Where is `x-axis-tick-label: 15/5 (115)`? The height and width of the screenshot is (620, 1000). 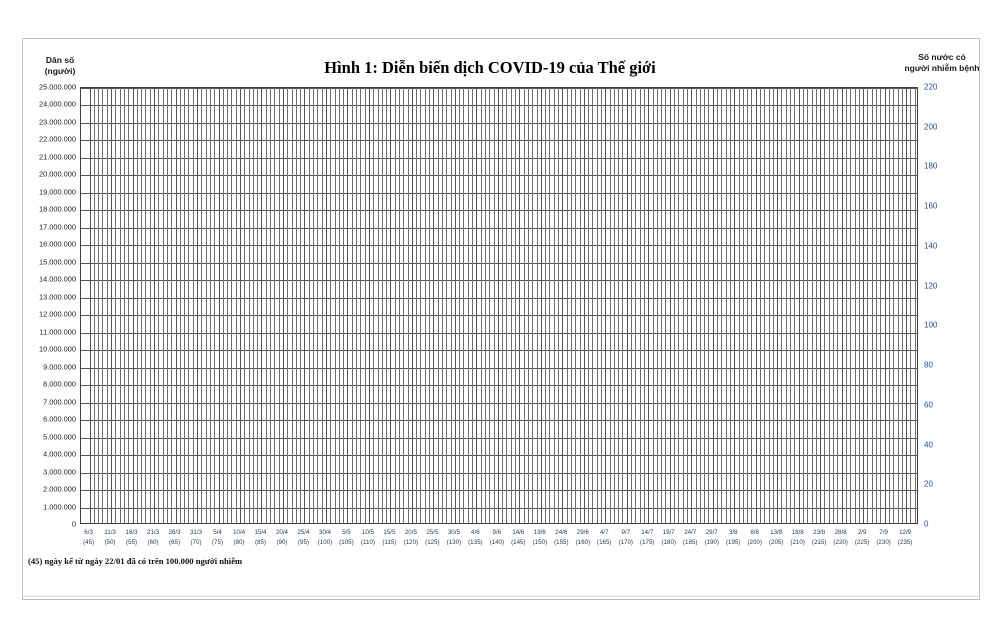
x-axis-tick-label: 15/5 (115) is located at coordinates (389, 537).